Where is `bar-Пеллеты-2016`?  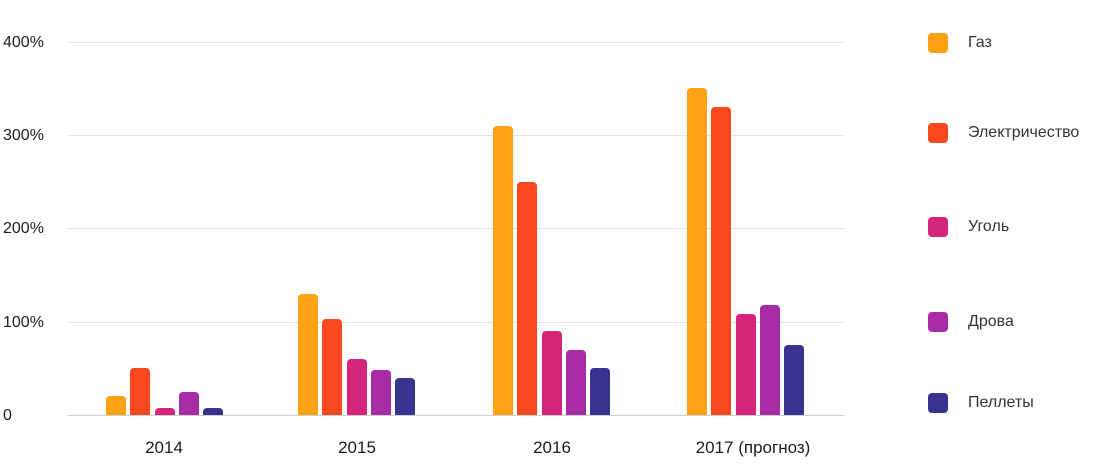
bar-Пеллеты-2016 is located at coordinates (600, 391).